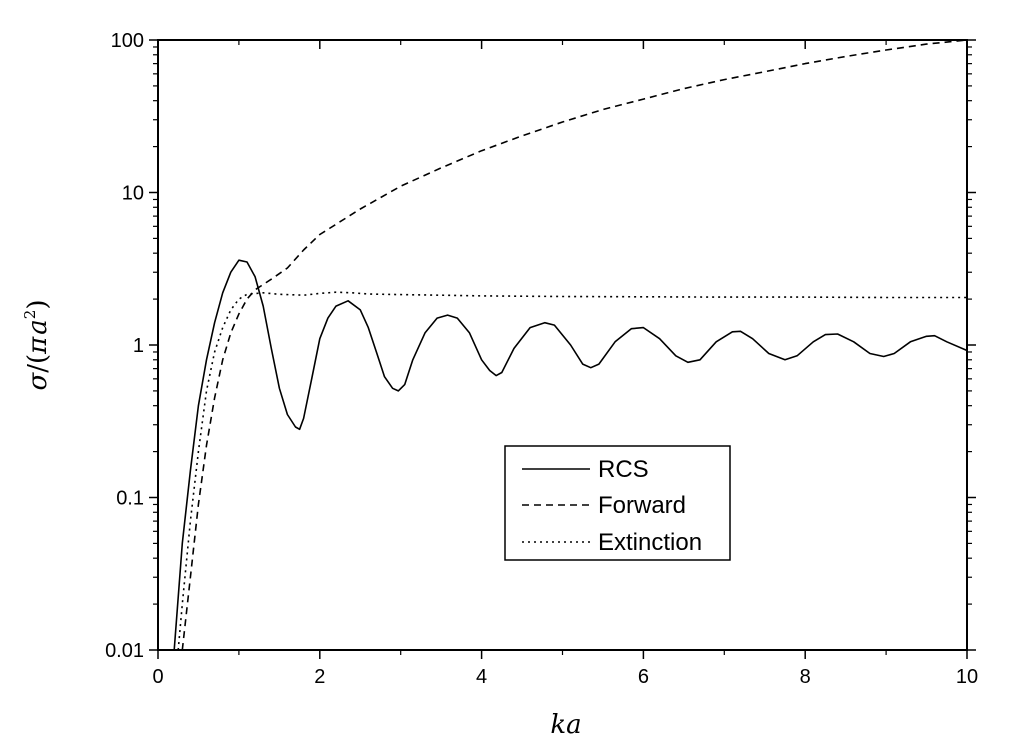 The height and width of the screenshot is (751, 1011). Describe the element at coordinates (623, 469) in the screenshot. I see `legend-label-rcs: RCS` at that location.